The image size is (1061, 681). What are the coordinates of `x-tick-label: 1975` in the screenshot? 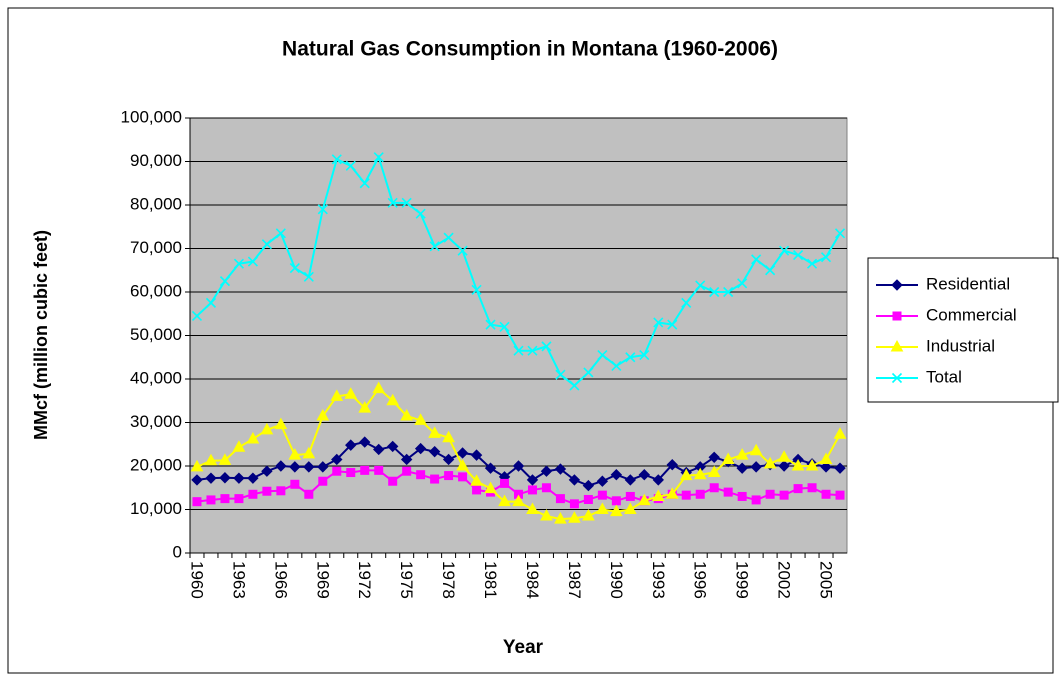 It's located at (406, 580).